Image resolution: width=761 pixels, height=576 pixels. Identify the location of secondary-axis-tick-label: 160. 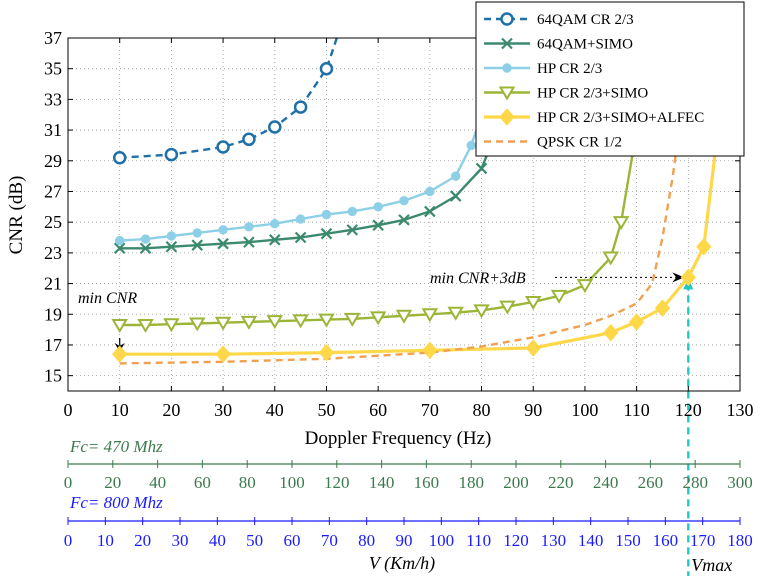
(666, 540).